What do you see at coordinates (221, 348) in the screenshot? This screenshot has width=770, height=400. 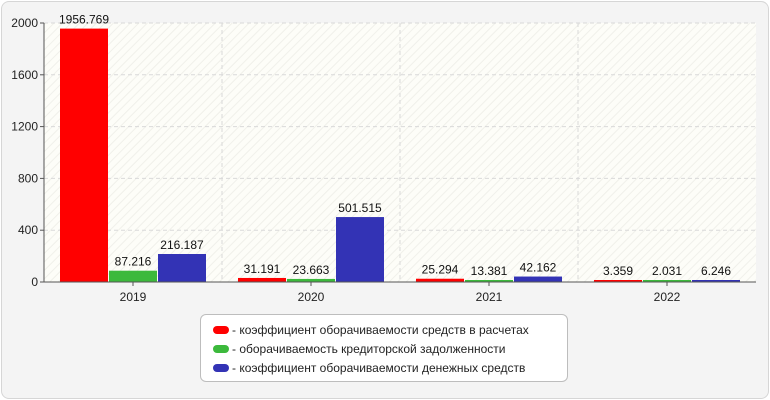 I see `legend-swatch-green` at bounding box center [221, 348].